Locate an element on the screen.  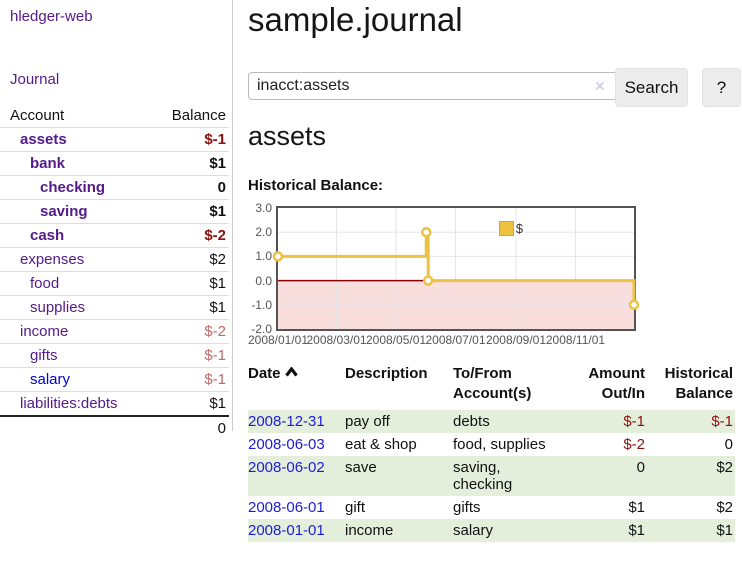
transaction-description: eat & shop is located at coordinates (381, 444).